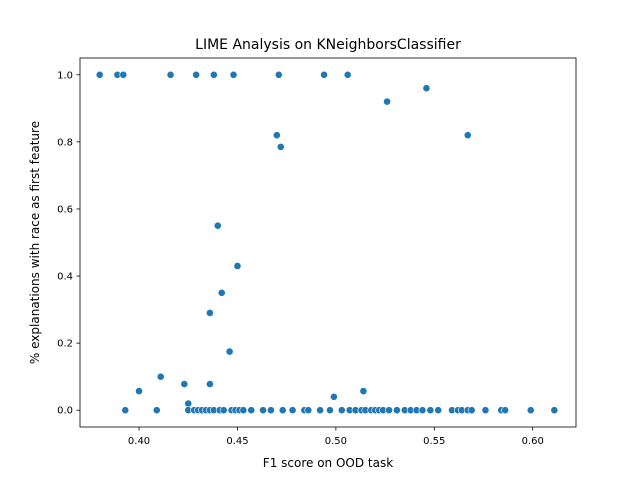 The width and height of the screenshot is (640, 484). What do you see at coordinates (65, 344) in the screenshot?
I see `y-tick-label: 0.2` at bounding box center [65, 344].